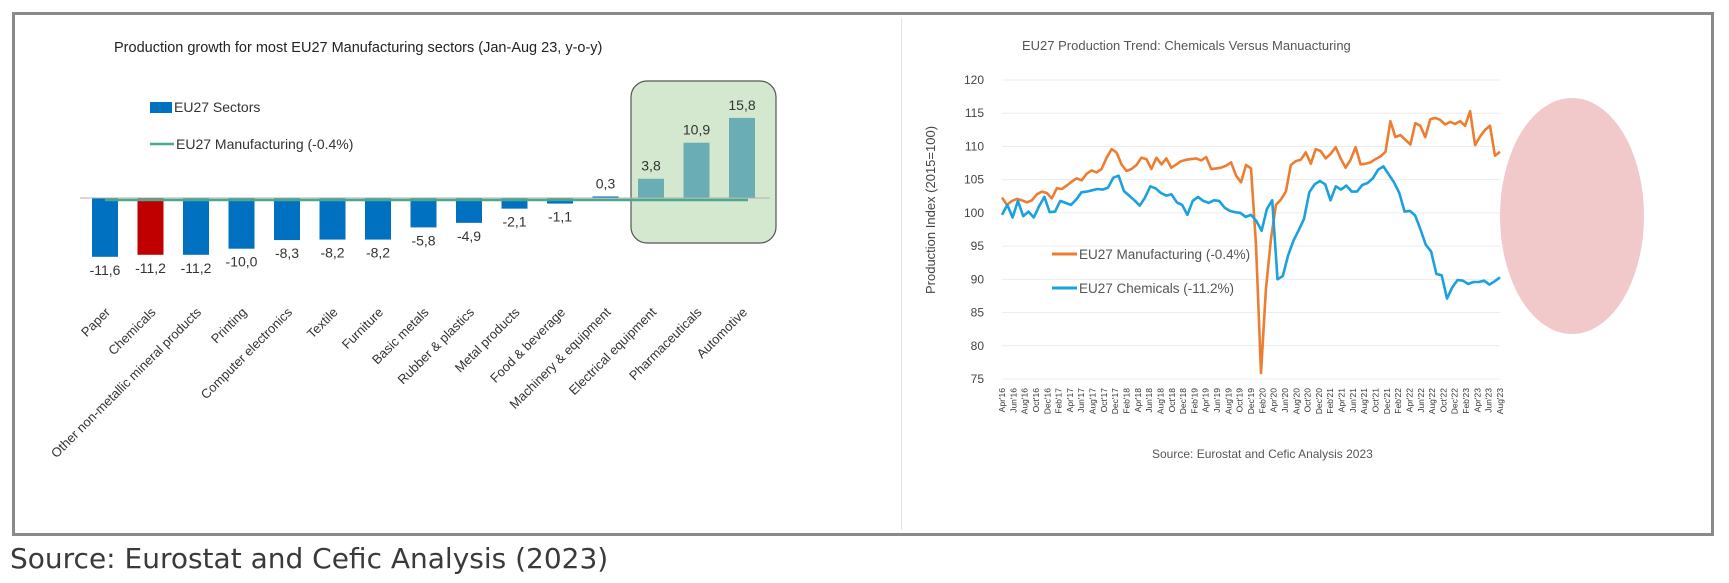  What do you see at coordinates (423, 240) in the screenshot?
I see `bar-value-label: -5,8` at bounding box center [423, 240].